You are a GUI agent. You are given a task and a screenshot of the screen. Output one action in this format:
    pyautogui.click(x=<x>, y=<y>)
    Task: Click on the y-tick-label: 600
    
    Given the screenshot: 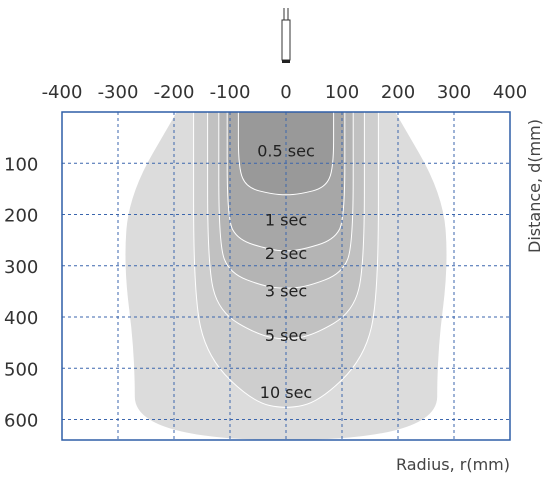 What is the action you would take?
    pyautogui.click(x=21, y=421)
    